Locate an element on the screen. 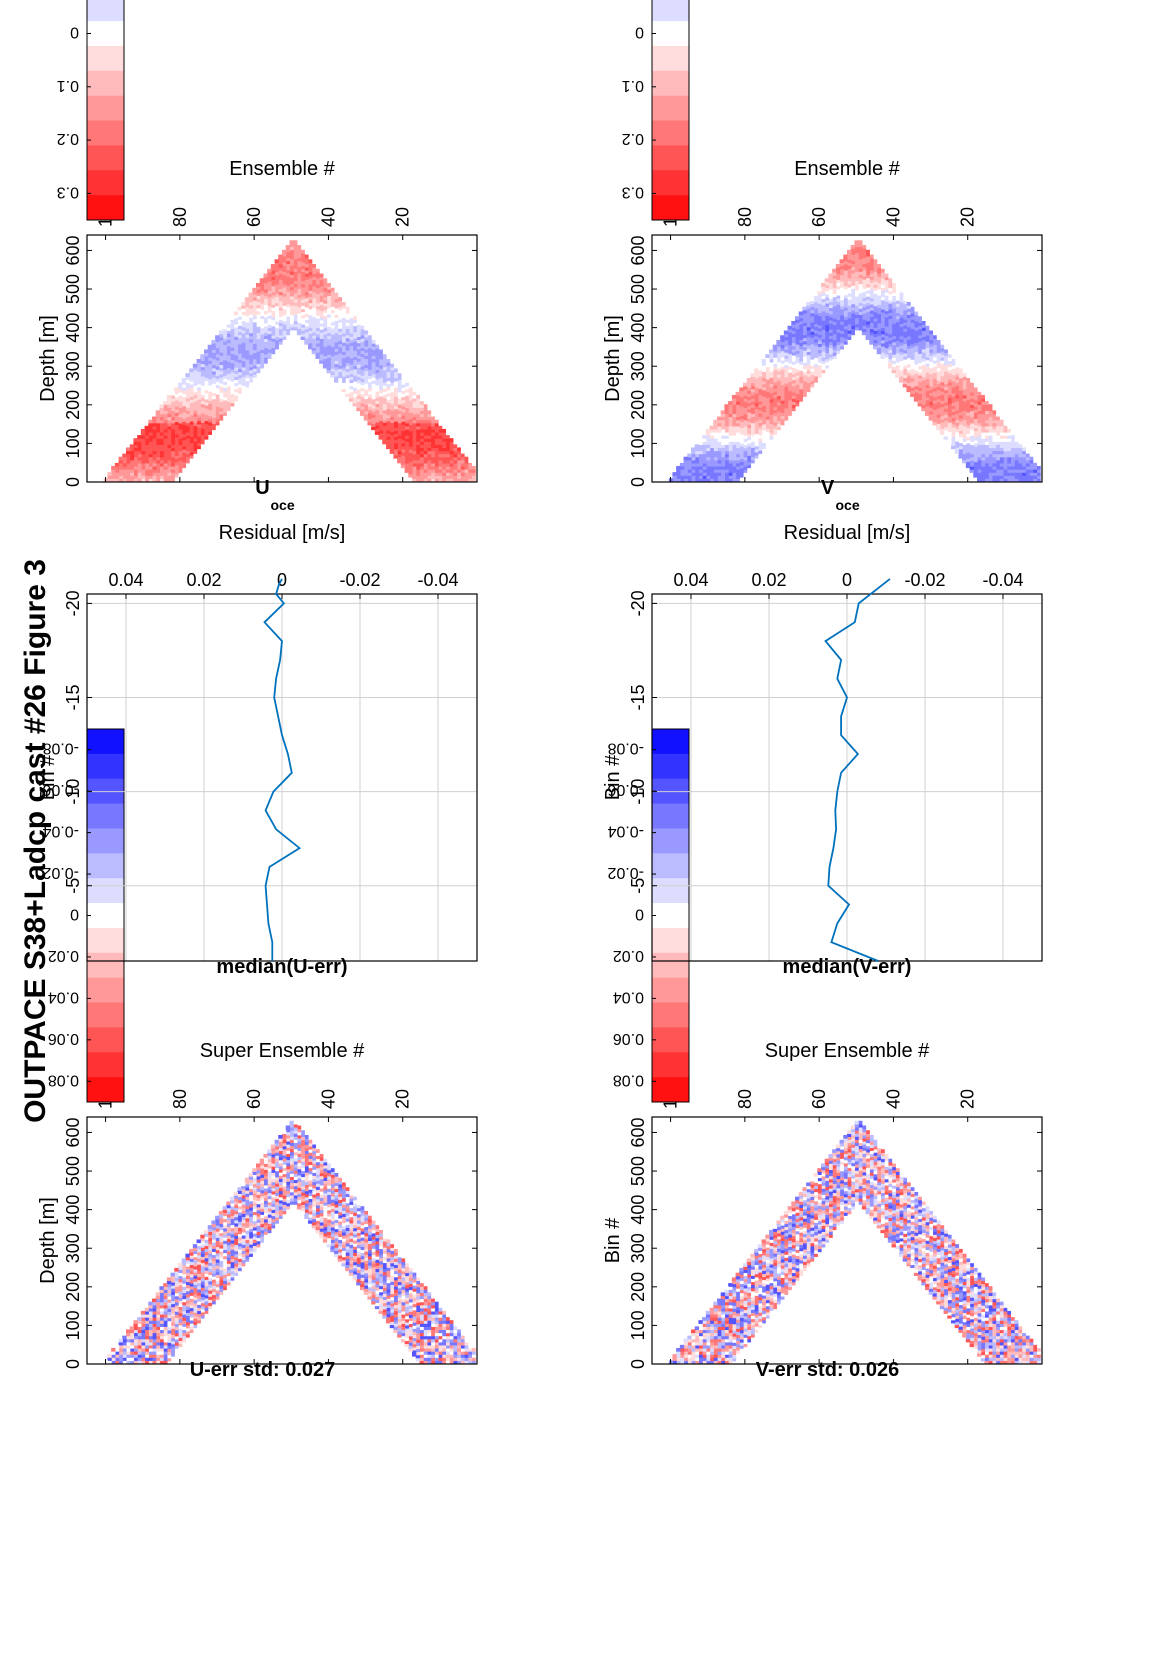  depth-tick-label: 0 is located at coordinates (73, 482).